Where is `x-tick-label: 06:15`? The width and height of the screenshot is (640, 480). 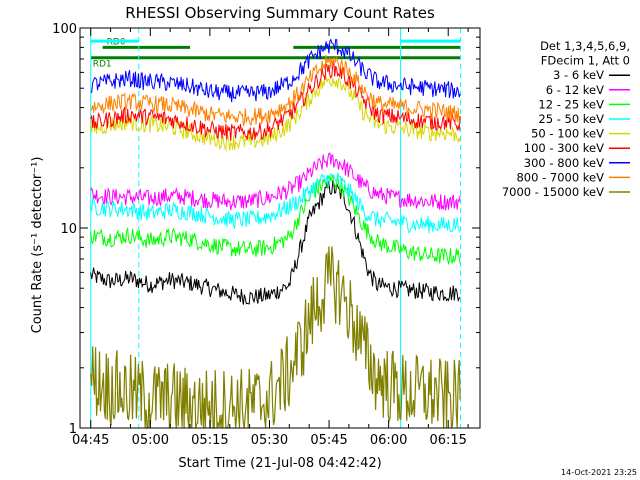
x-tick-label: 06:15 is located at coordinates (447, 440).